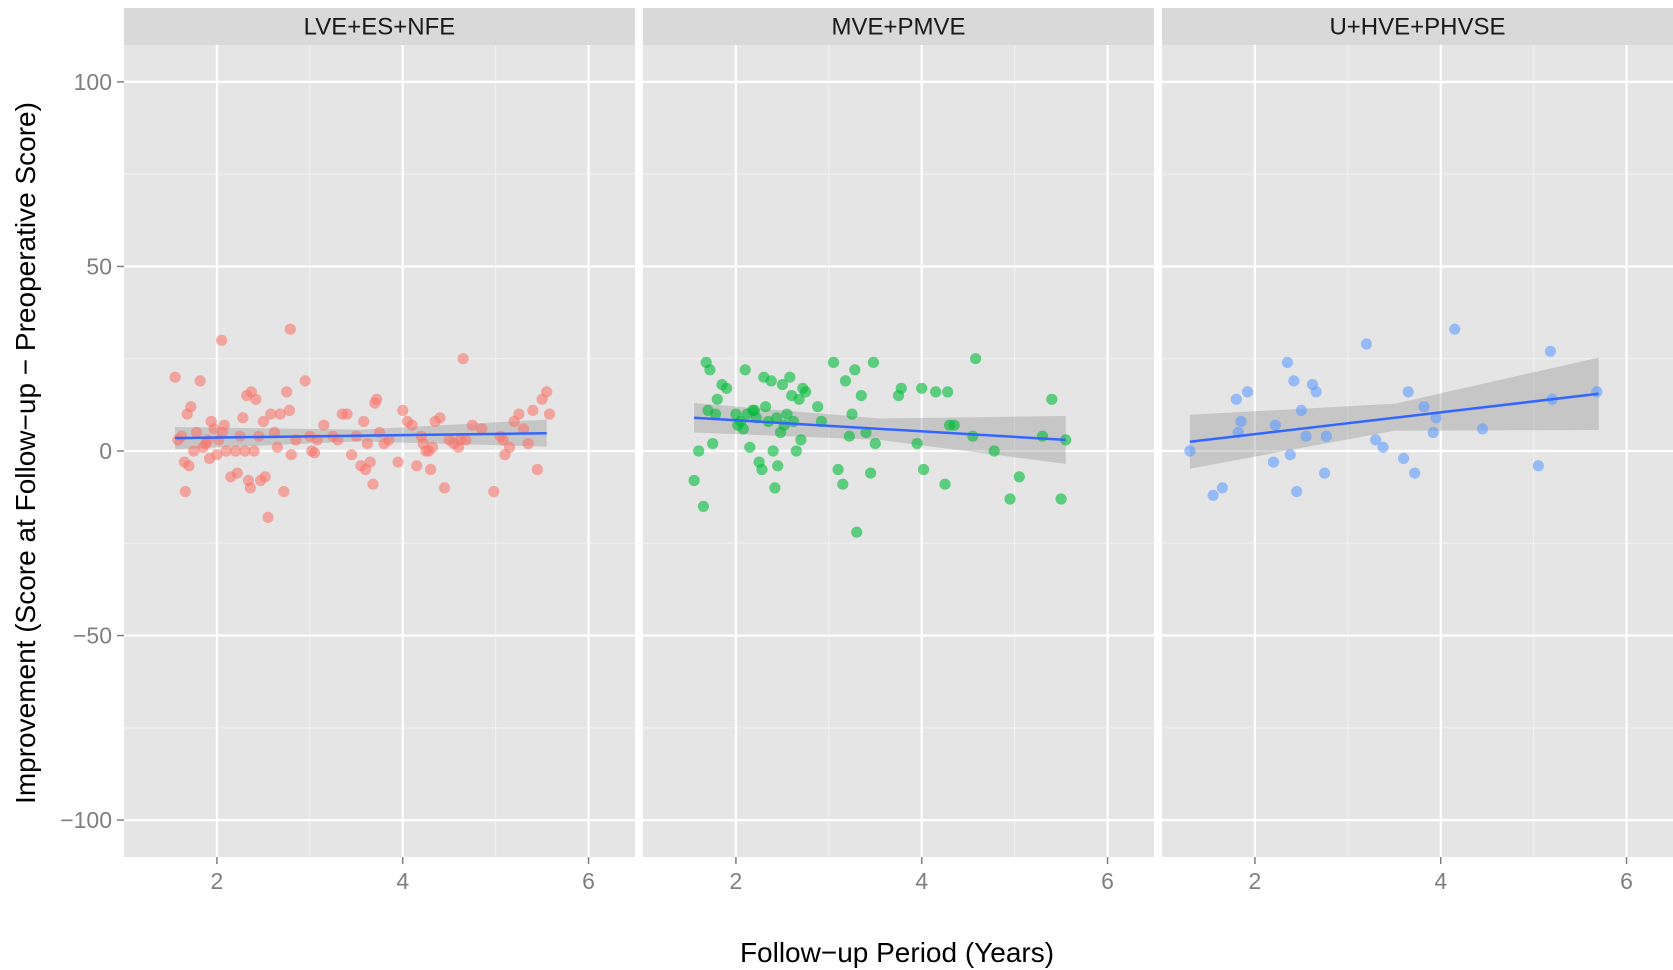 The width and height of the screenshot is (1673, 970). What do you see at coordinates (86, 820) in the screenshot?
I see `y-tick-label: −100` at bounding box center [86, 820].